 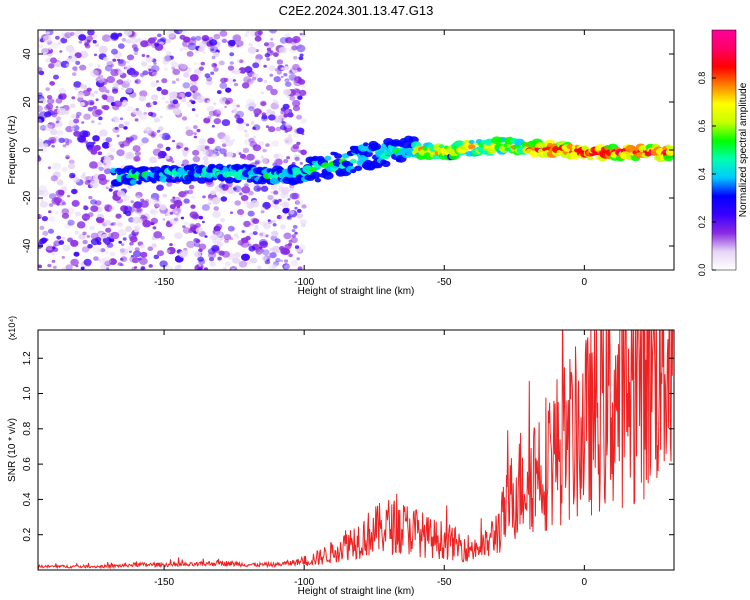 What do you see at coordinates (27, 245) in the screenshot?
I see `spectrogram-y-tick-label: -40` at bounding box center [27, 245].